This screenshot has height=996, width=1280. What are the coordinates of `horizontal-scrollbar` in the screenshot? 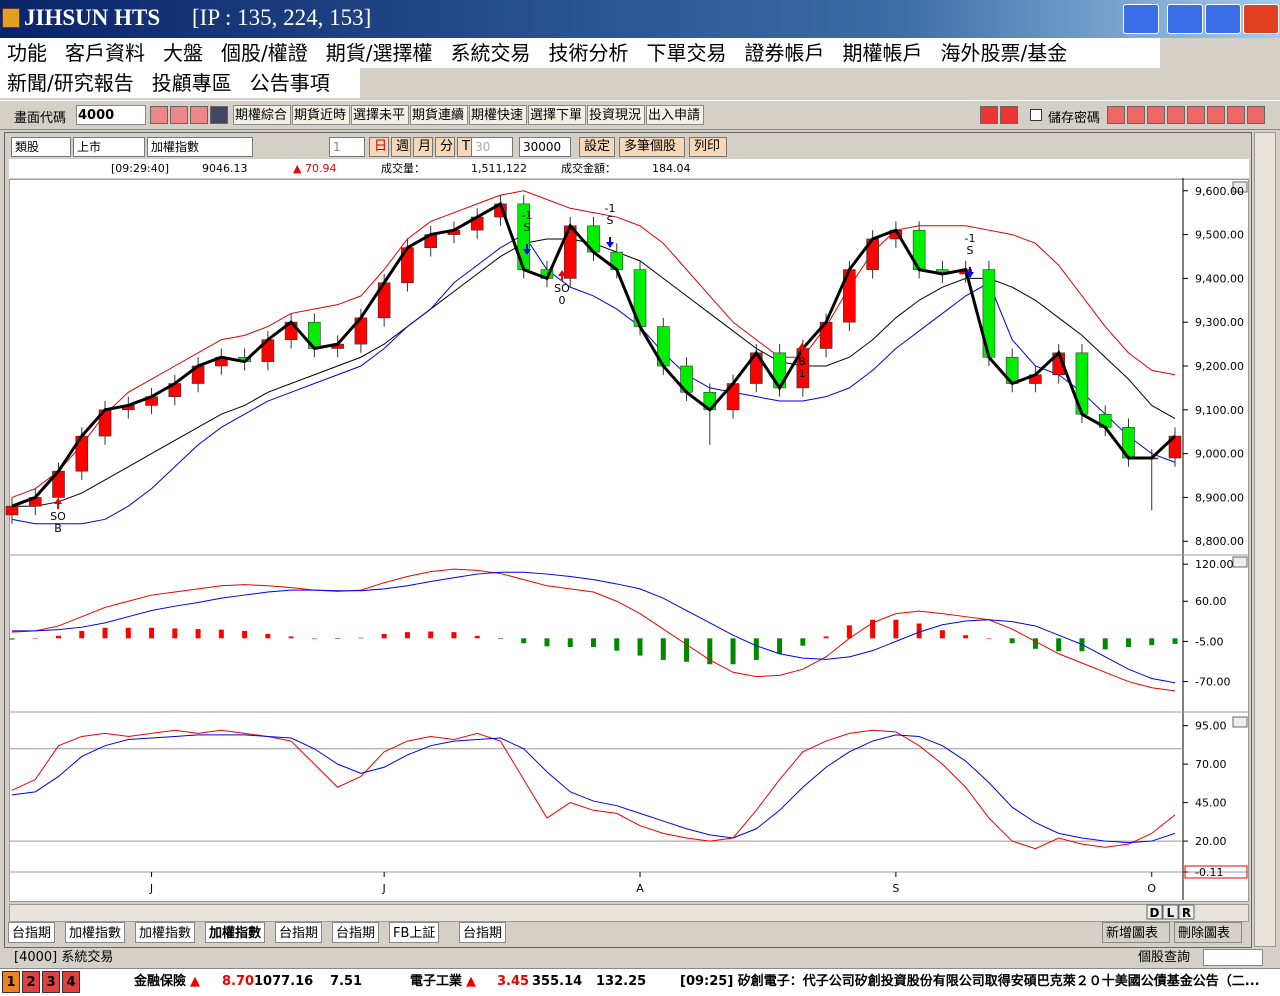 It's located at (629, 913).